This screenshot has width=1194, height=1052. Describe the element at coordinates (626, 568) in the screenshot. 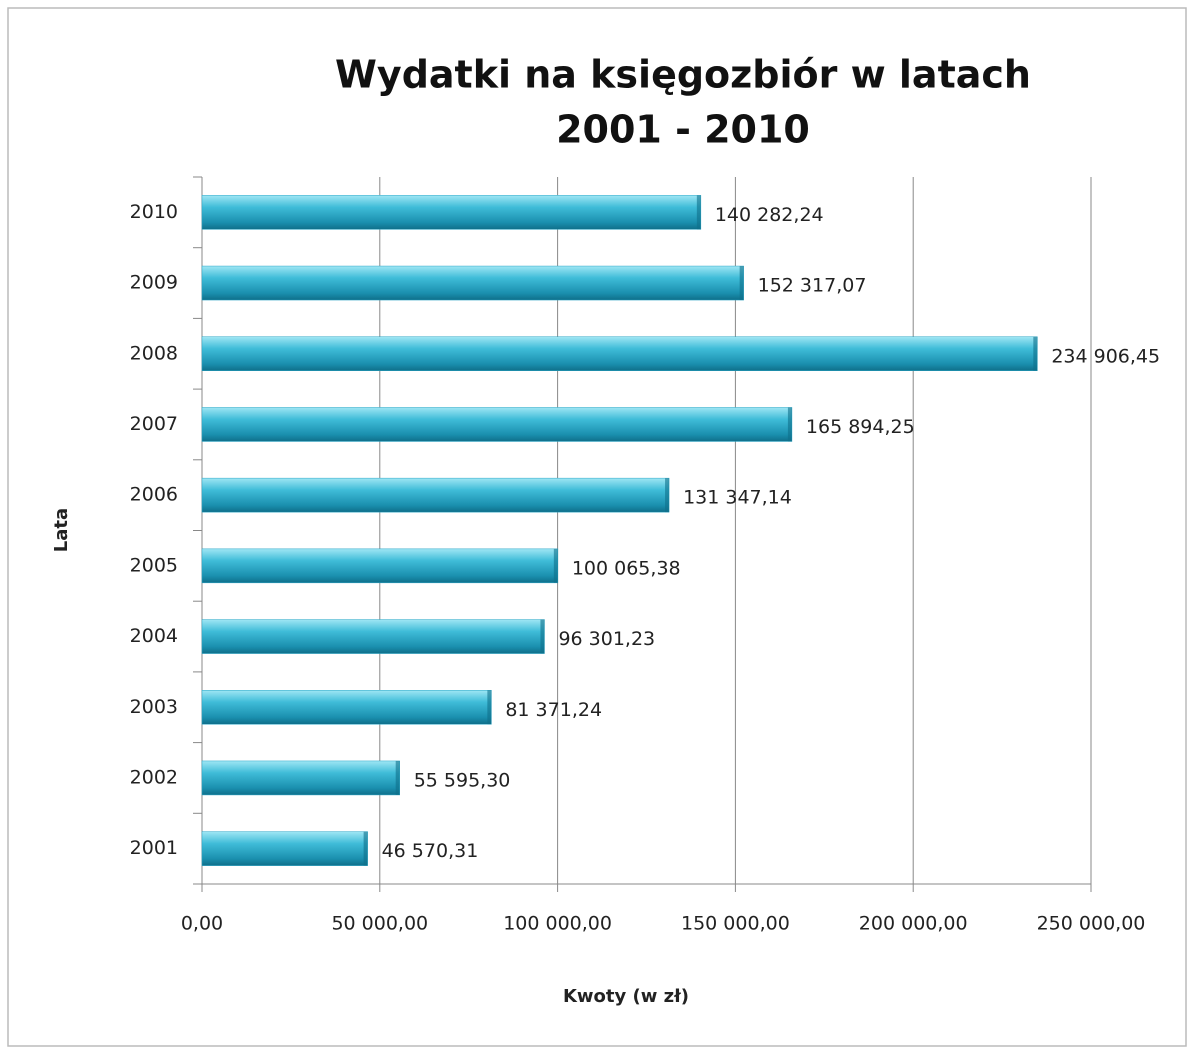

I see `value-label: 100 065,38` at that location.